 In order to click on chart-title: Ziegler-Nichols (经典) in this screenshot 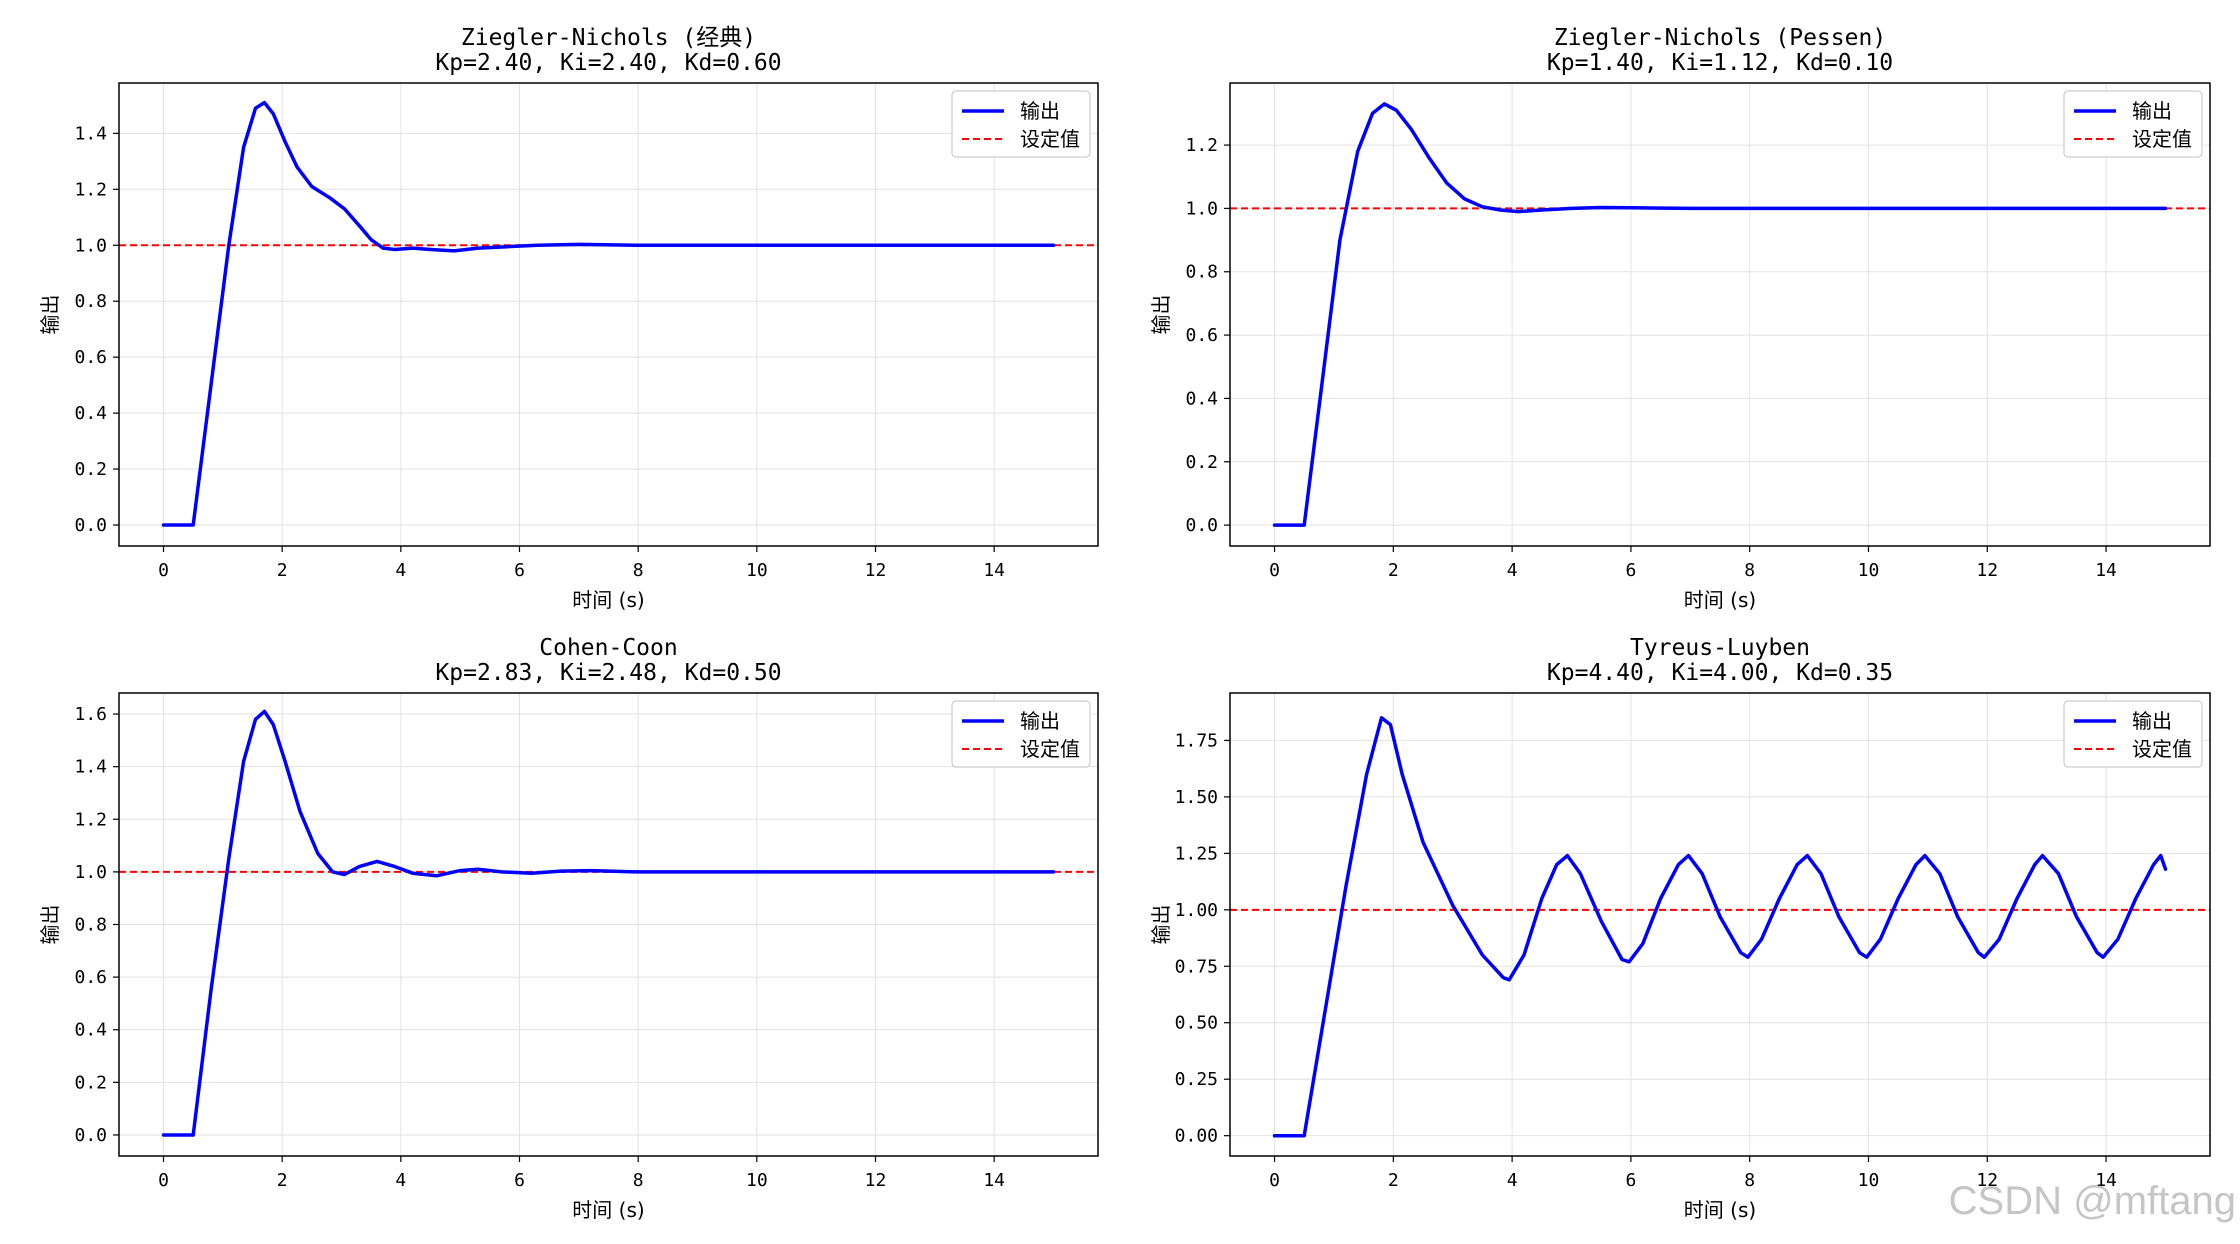, I will do `click(608, 38)`.